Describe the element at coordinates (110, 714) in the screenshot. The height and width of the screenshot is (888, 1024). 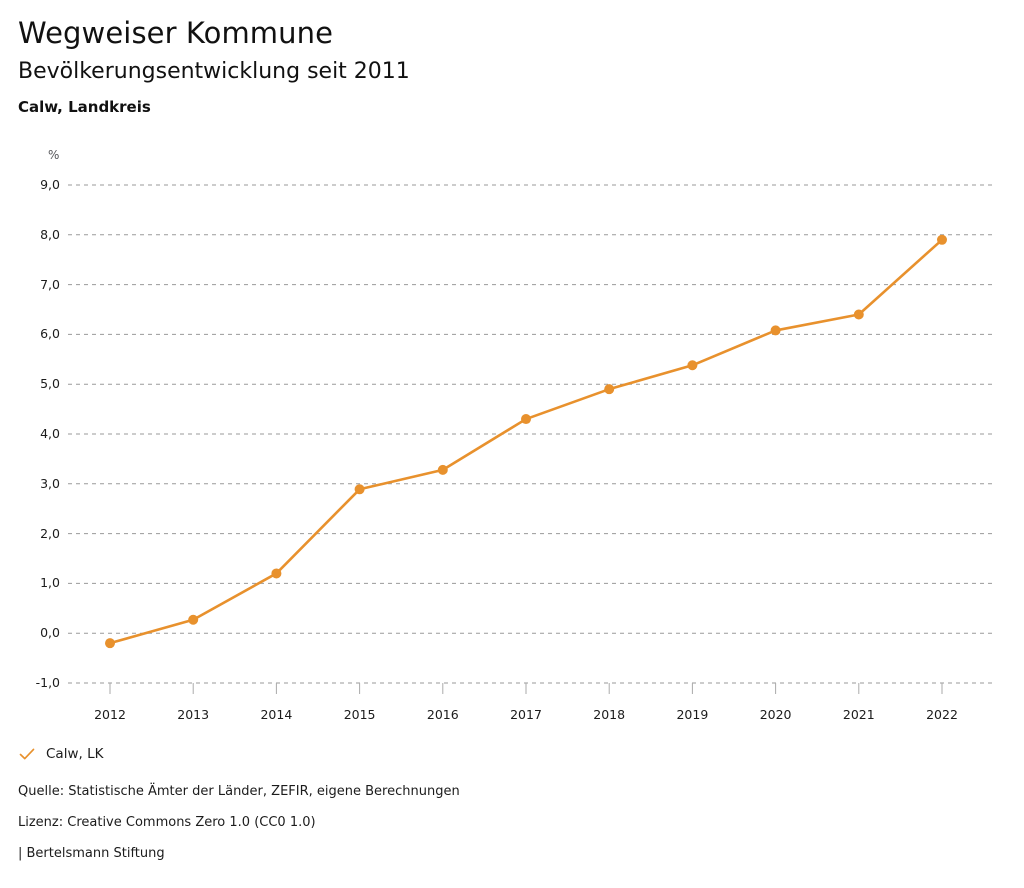
I see `x-axis-tick-label: 2012` at that location.